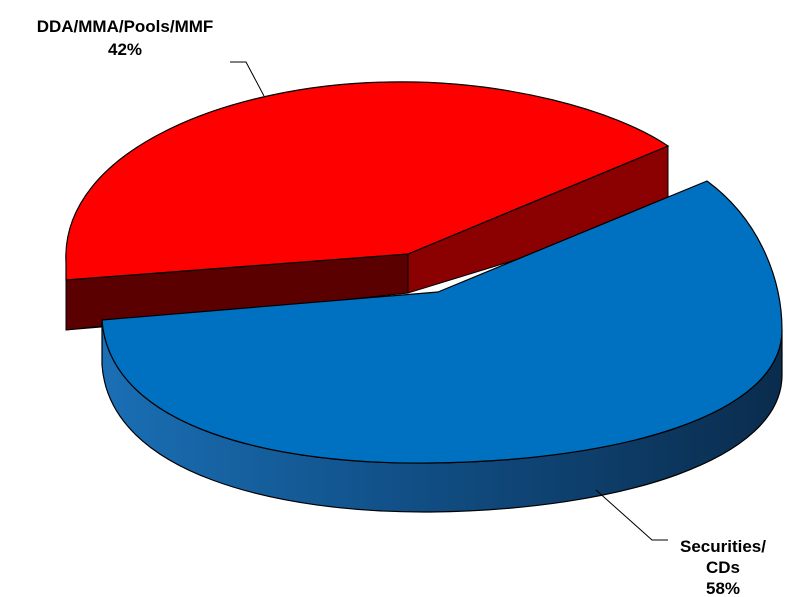 The image size is (797, 597). What do you see at coordinates (723, 567) in the screenshot?
I see `label-securities-name-line2: CDs` at bounding box center [723, 567].